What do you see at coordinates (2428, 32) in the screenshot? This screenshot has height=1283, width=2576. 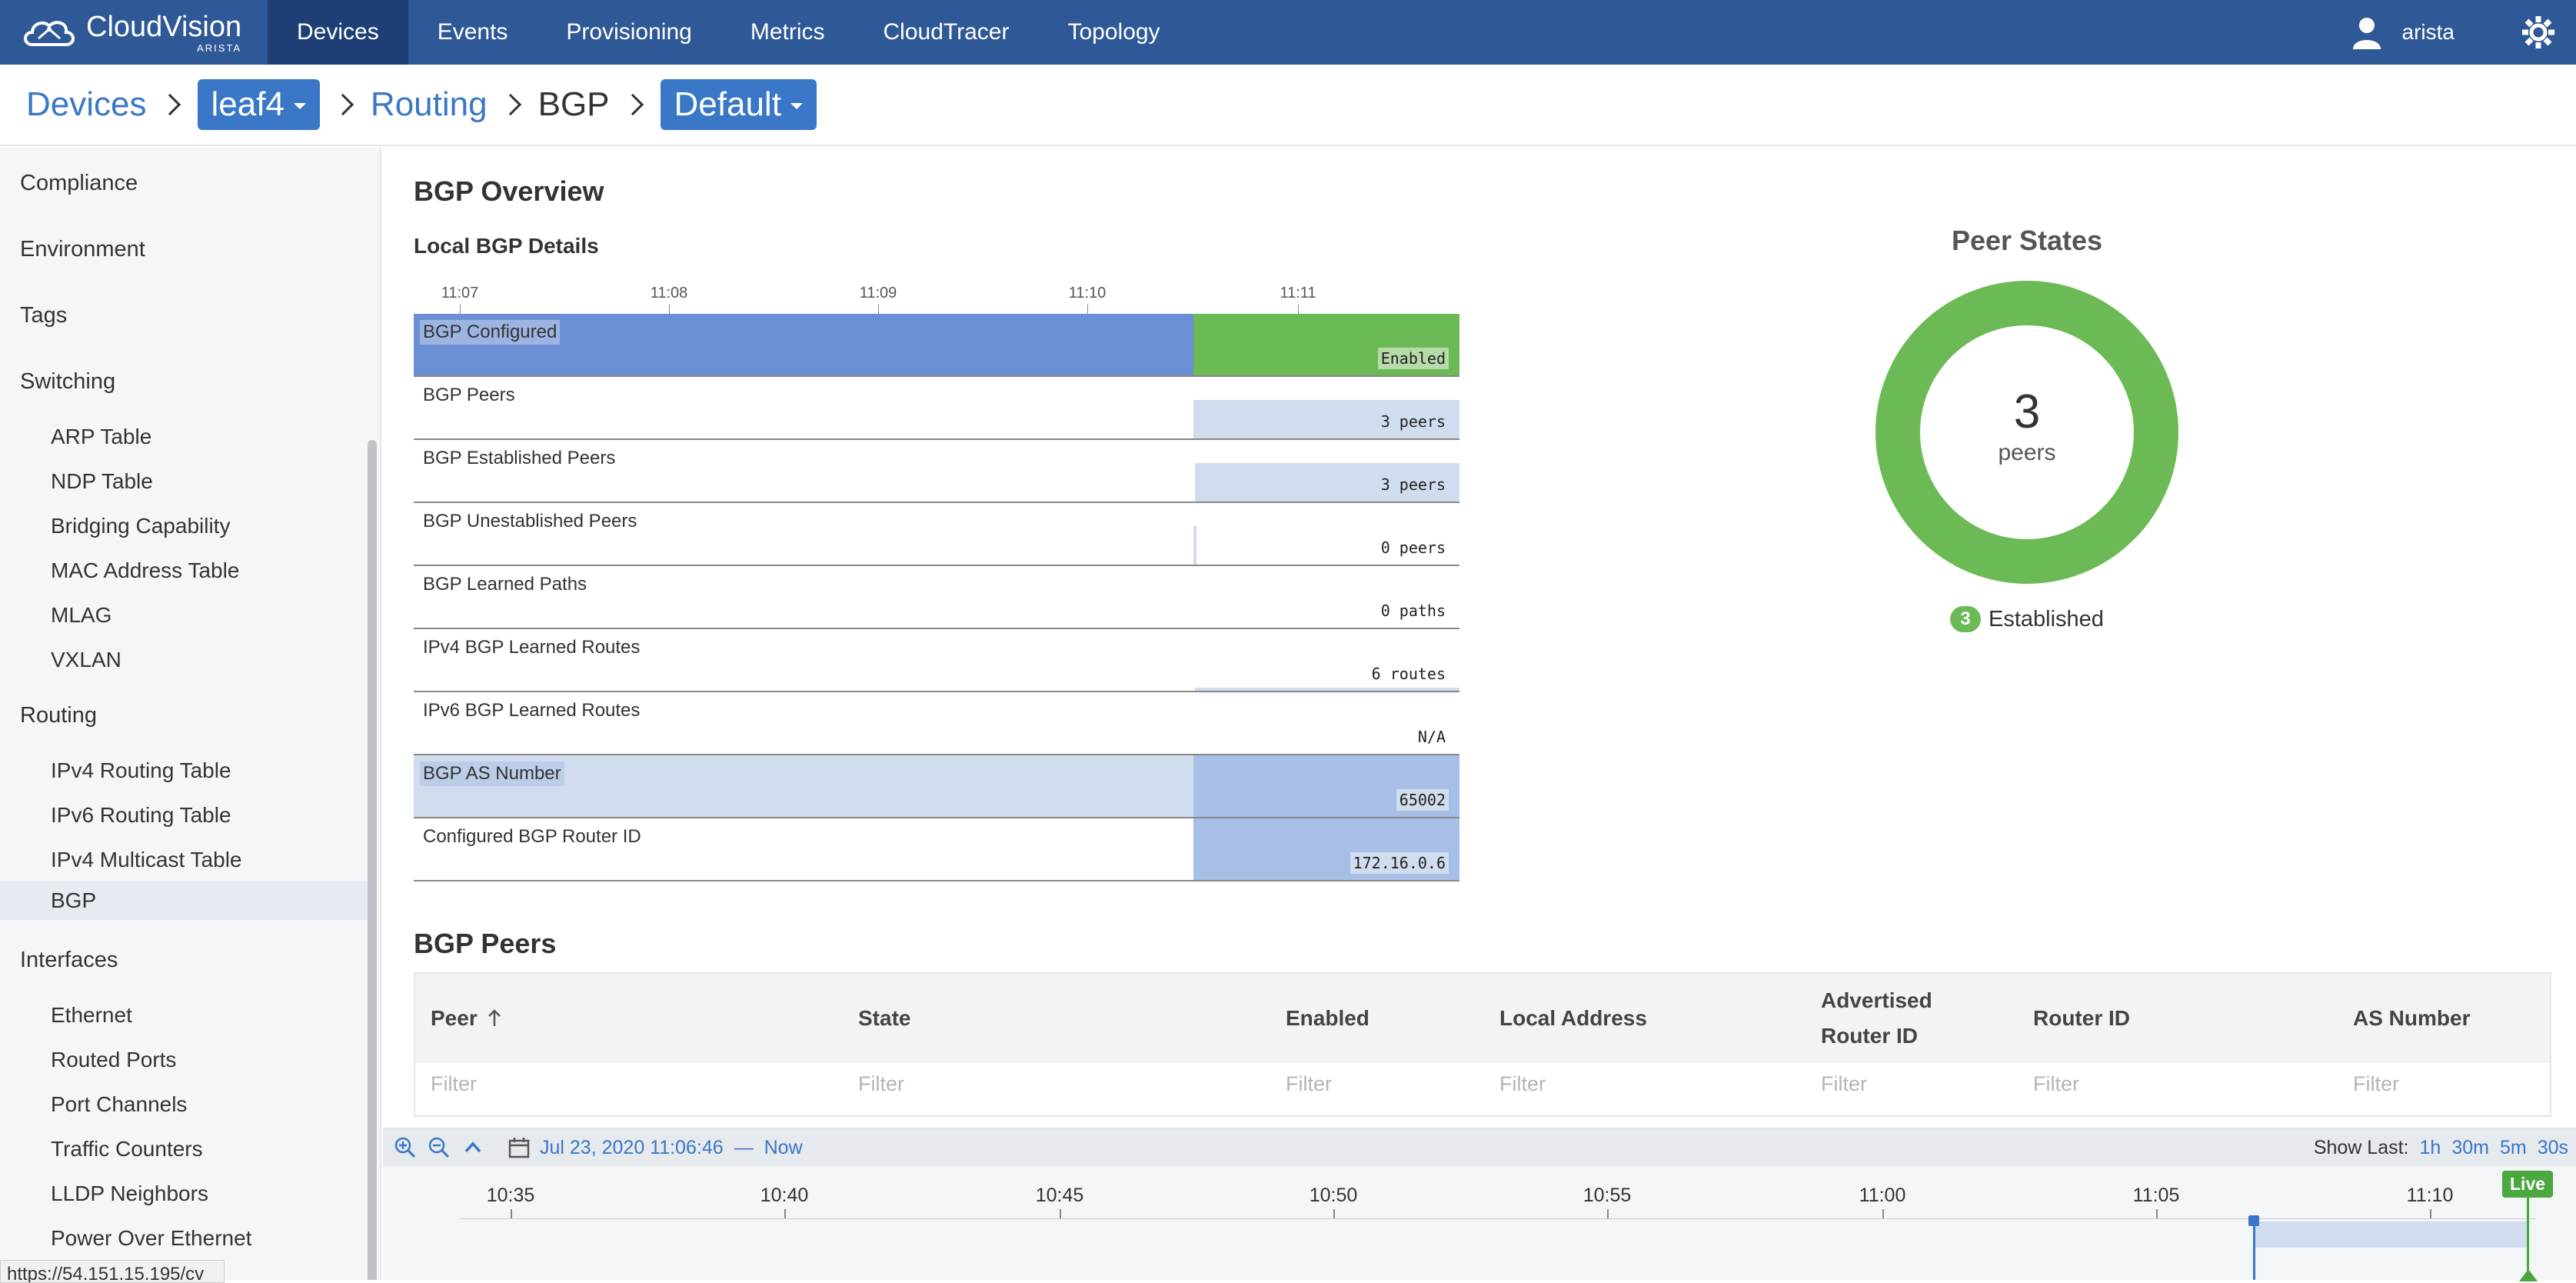 I see `user-name: arista` at bounding box center [2428, 32].